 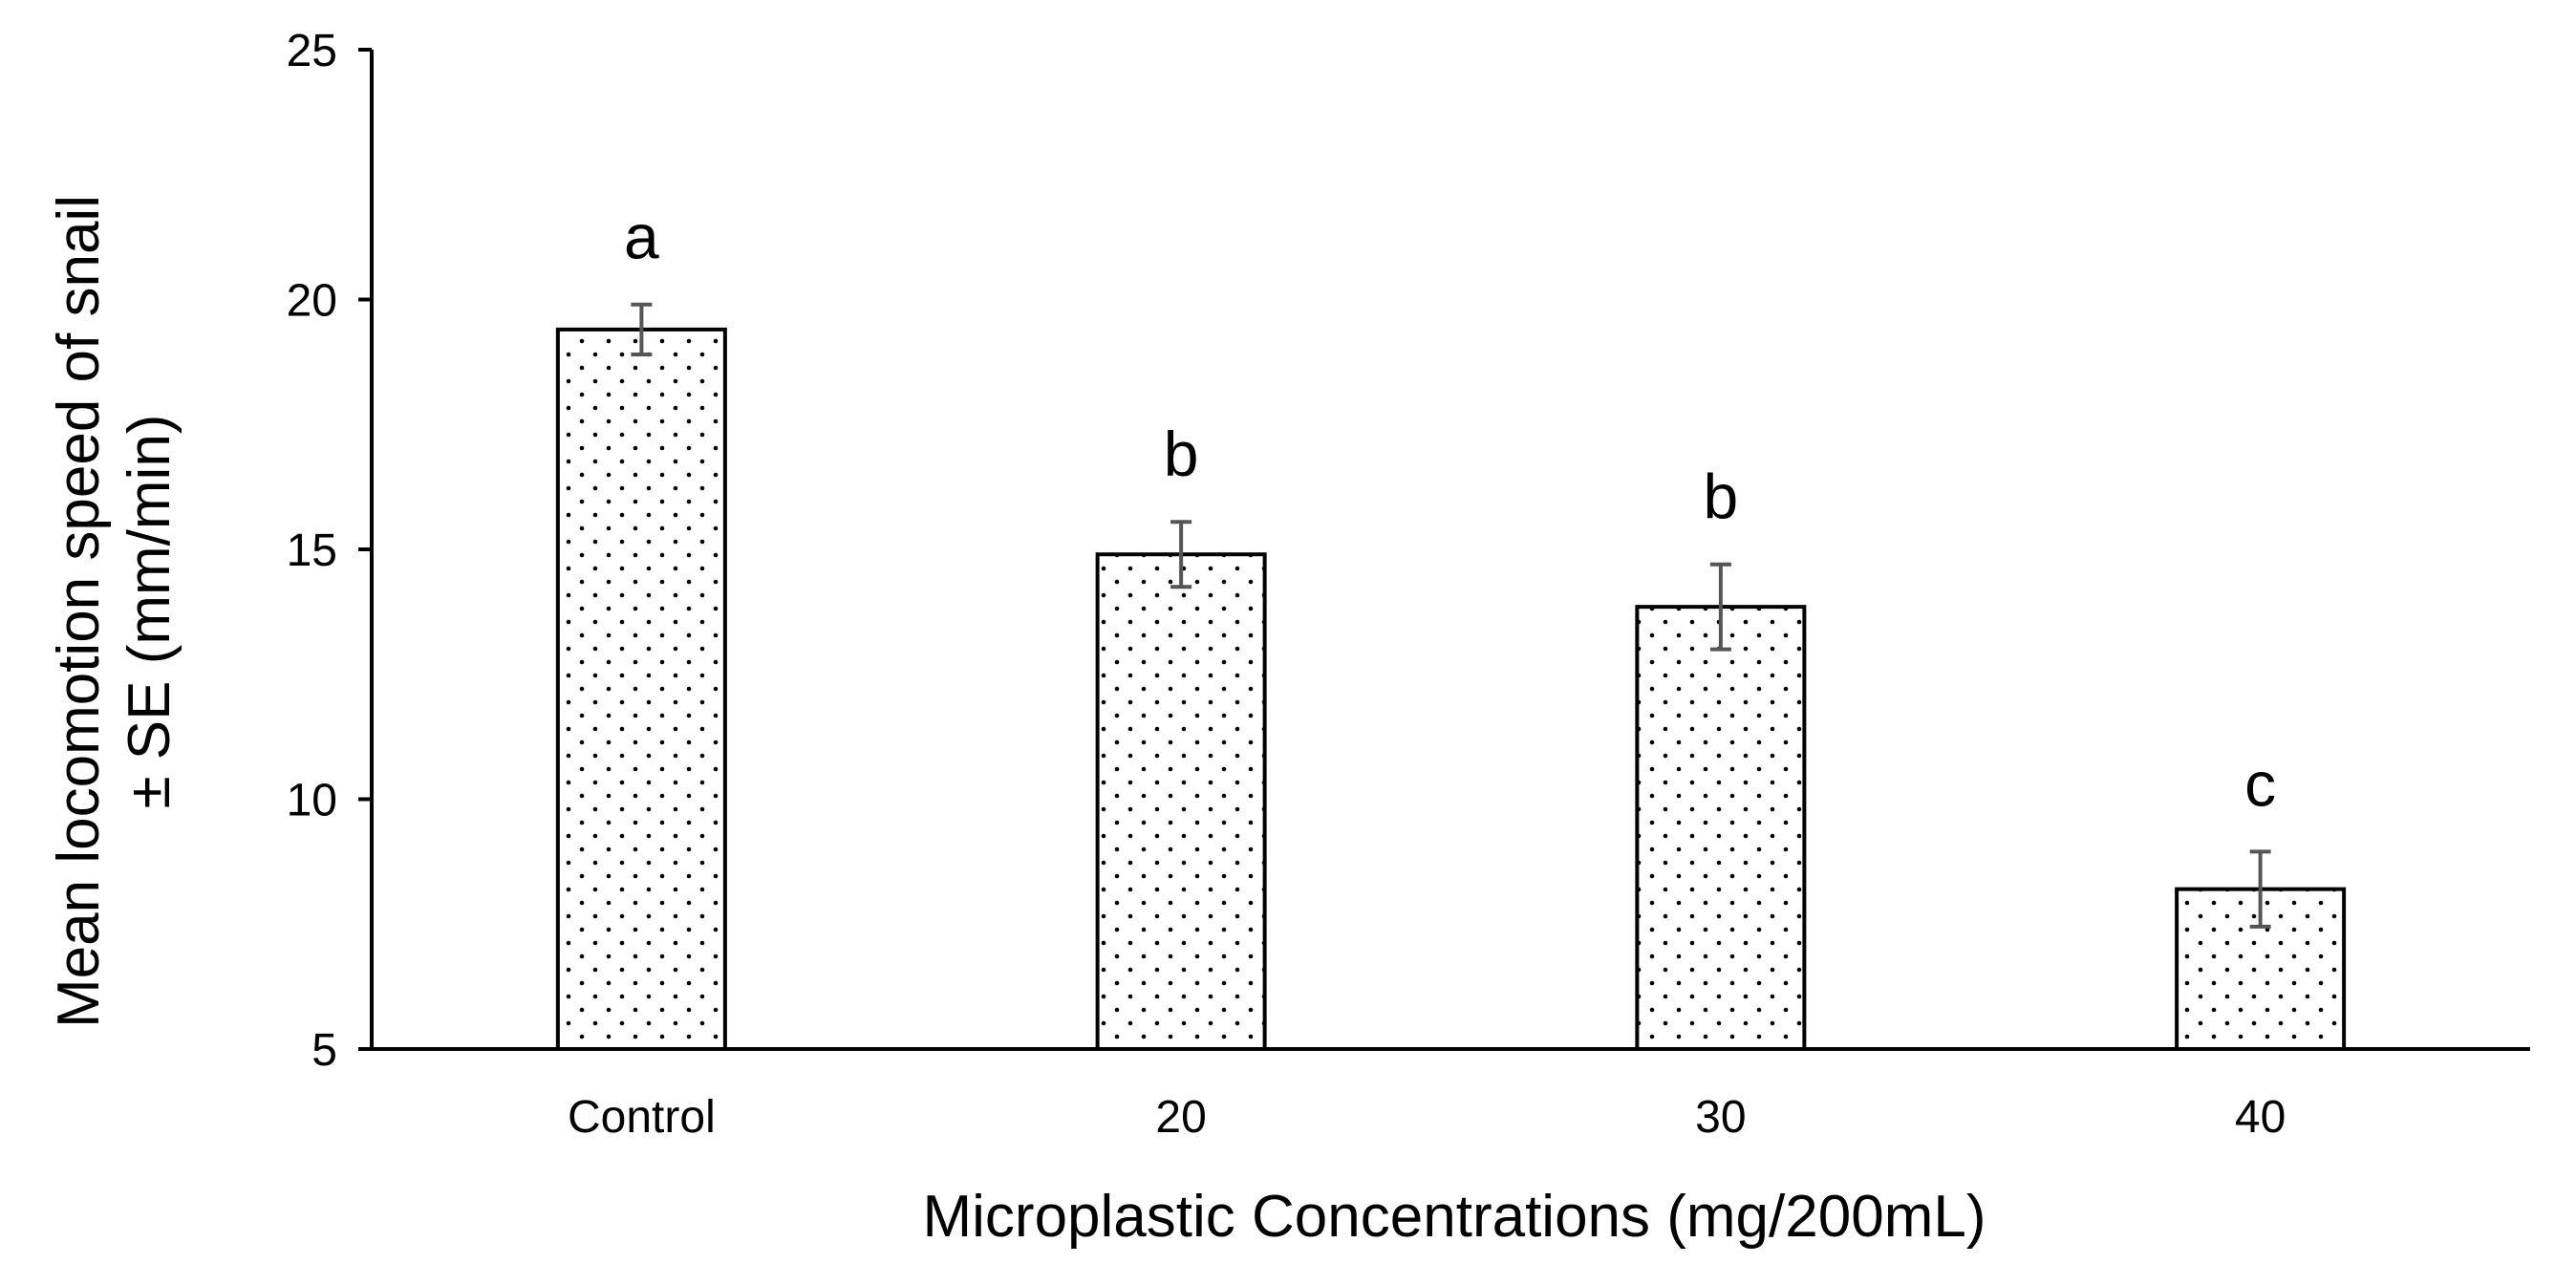 What do you see at coordinates (2260, 1117) in the screenshot?
I see `x-tick-label-40: 40` at bounding box center [2260, 1117].